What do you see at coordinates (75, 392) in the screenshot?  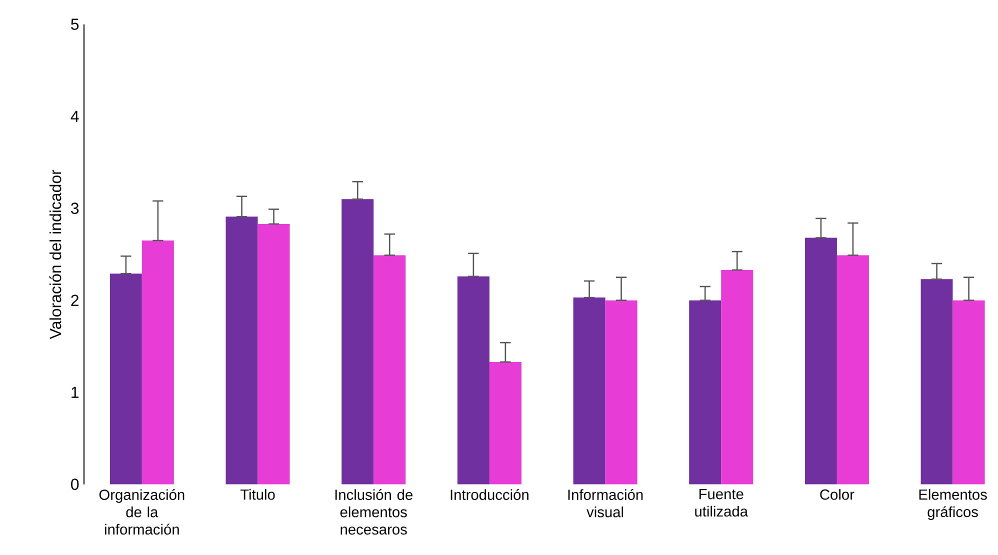 I see `y-tick-label: 1` at bounding box center [75, 392].